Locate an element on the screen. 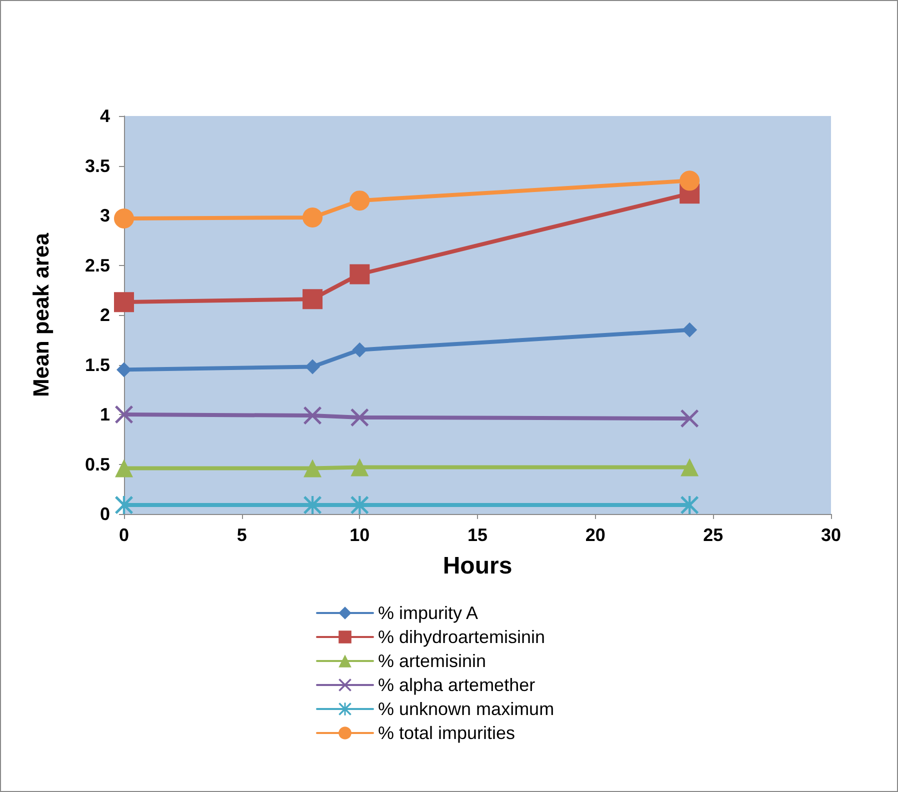 The height and width of the screenshot is (792, 898). x-tick-label: 25 is located at coordinates (713, 535).